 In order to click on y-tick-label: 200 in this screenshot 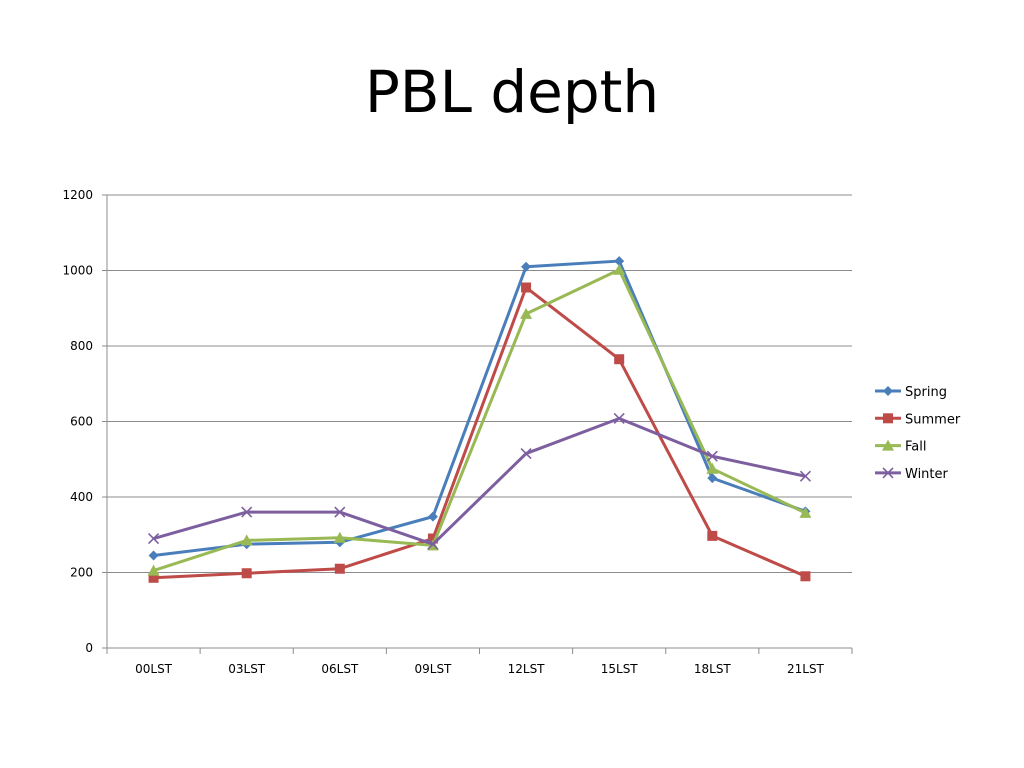, I will do `click(81, 573)`.